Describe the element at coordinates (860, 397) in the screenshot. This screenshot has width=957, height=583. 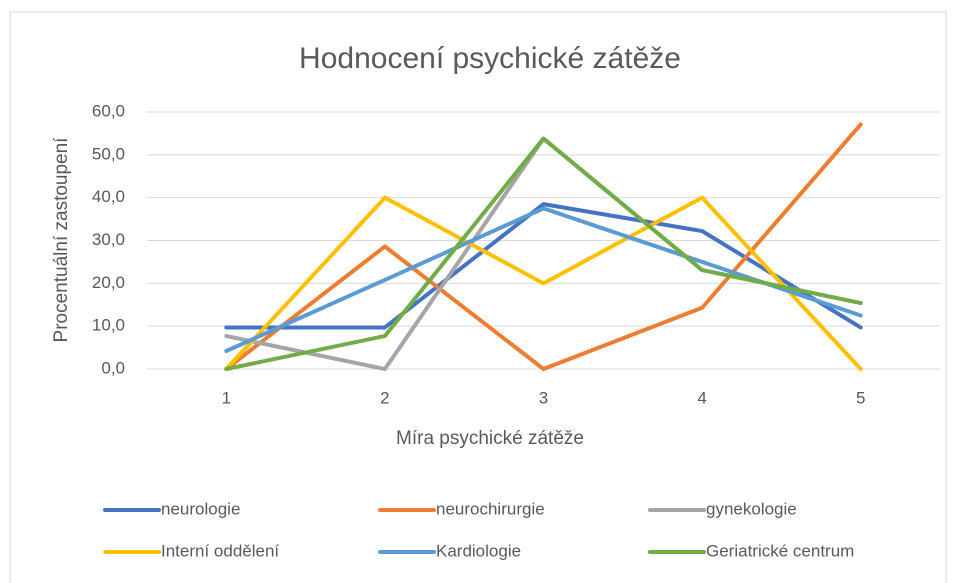
I see `x-tick-label: 5` at that location.